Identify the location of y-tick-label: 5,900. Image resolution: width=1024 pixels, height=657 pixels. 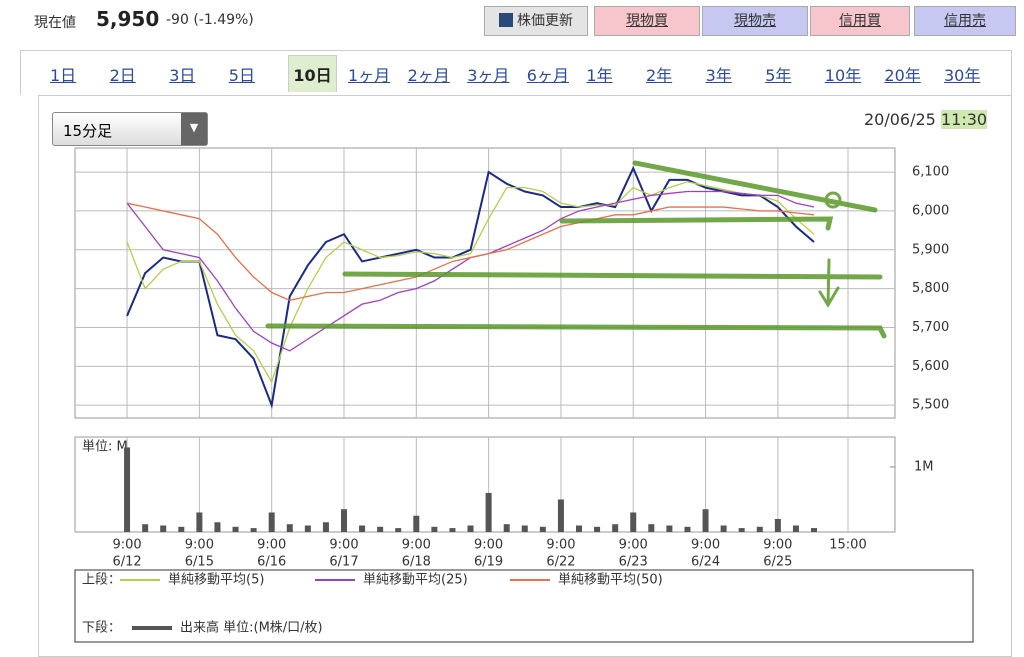
(930, 249).